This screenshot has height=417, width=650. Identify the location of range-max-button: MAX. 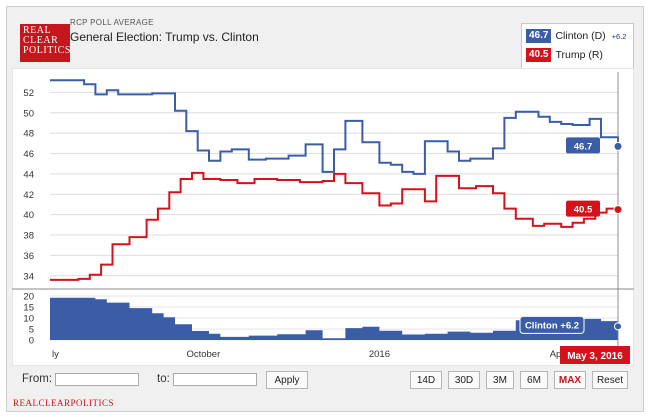
(570, 380).